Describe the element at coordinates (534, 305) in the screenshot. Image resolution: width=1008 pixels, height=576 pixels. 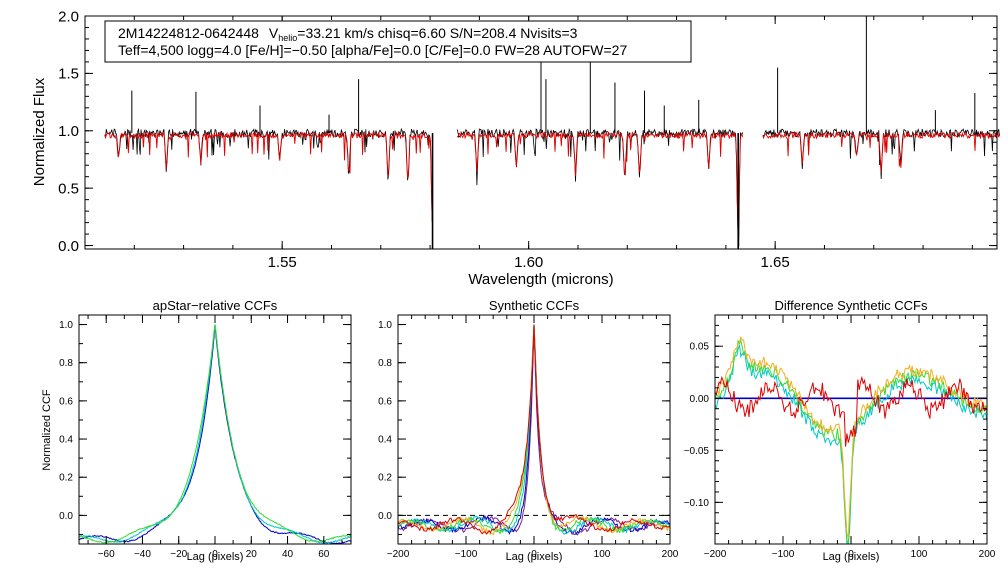
I see `synthetic-ccf-title: Synthetic CCFs` at that location.